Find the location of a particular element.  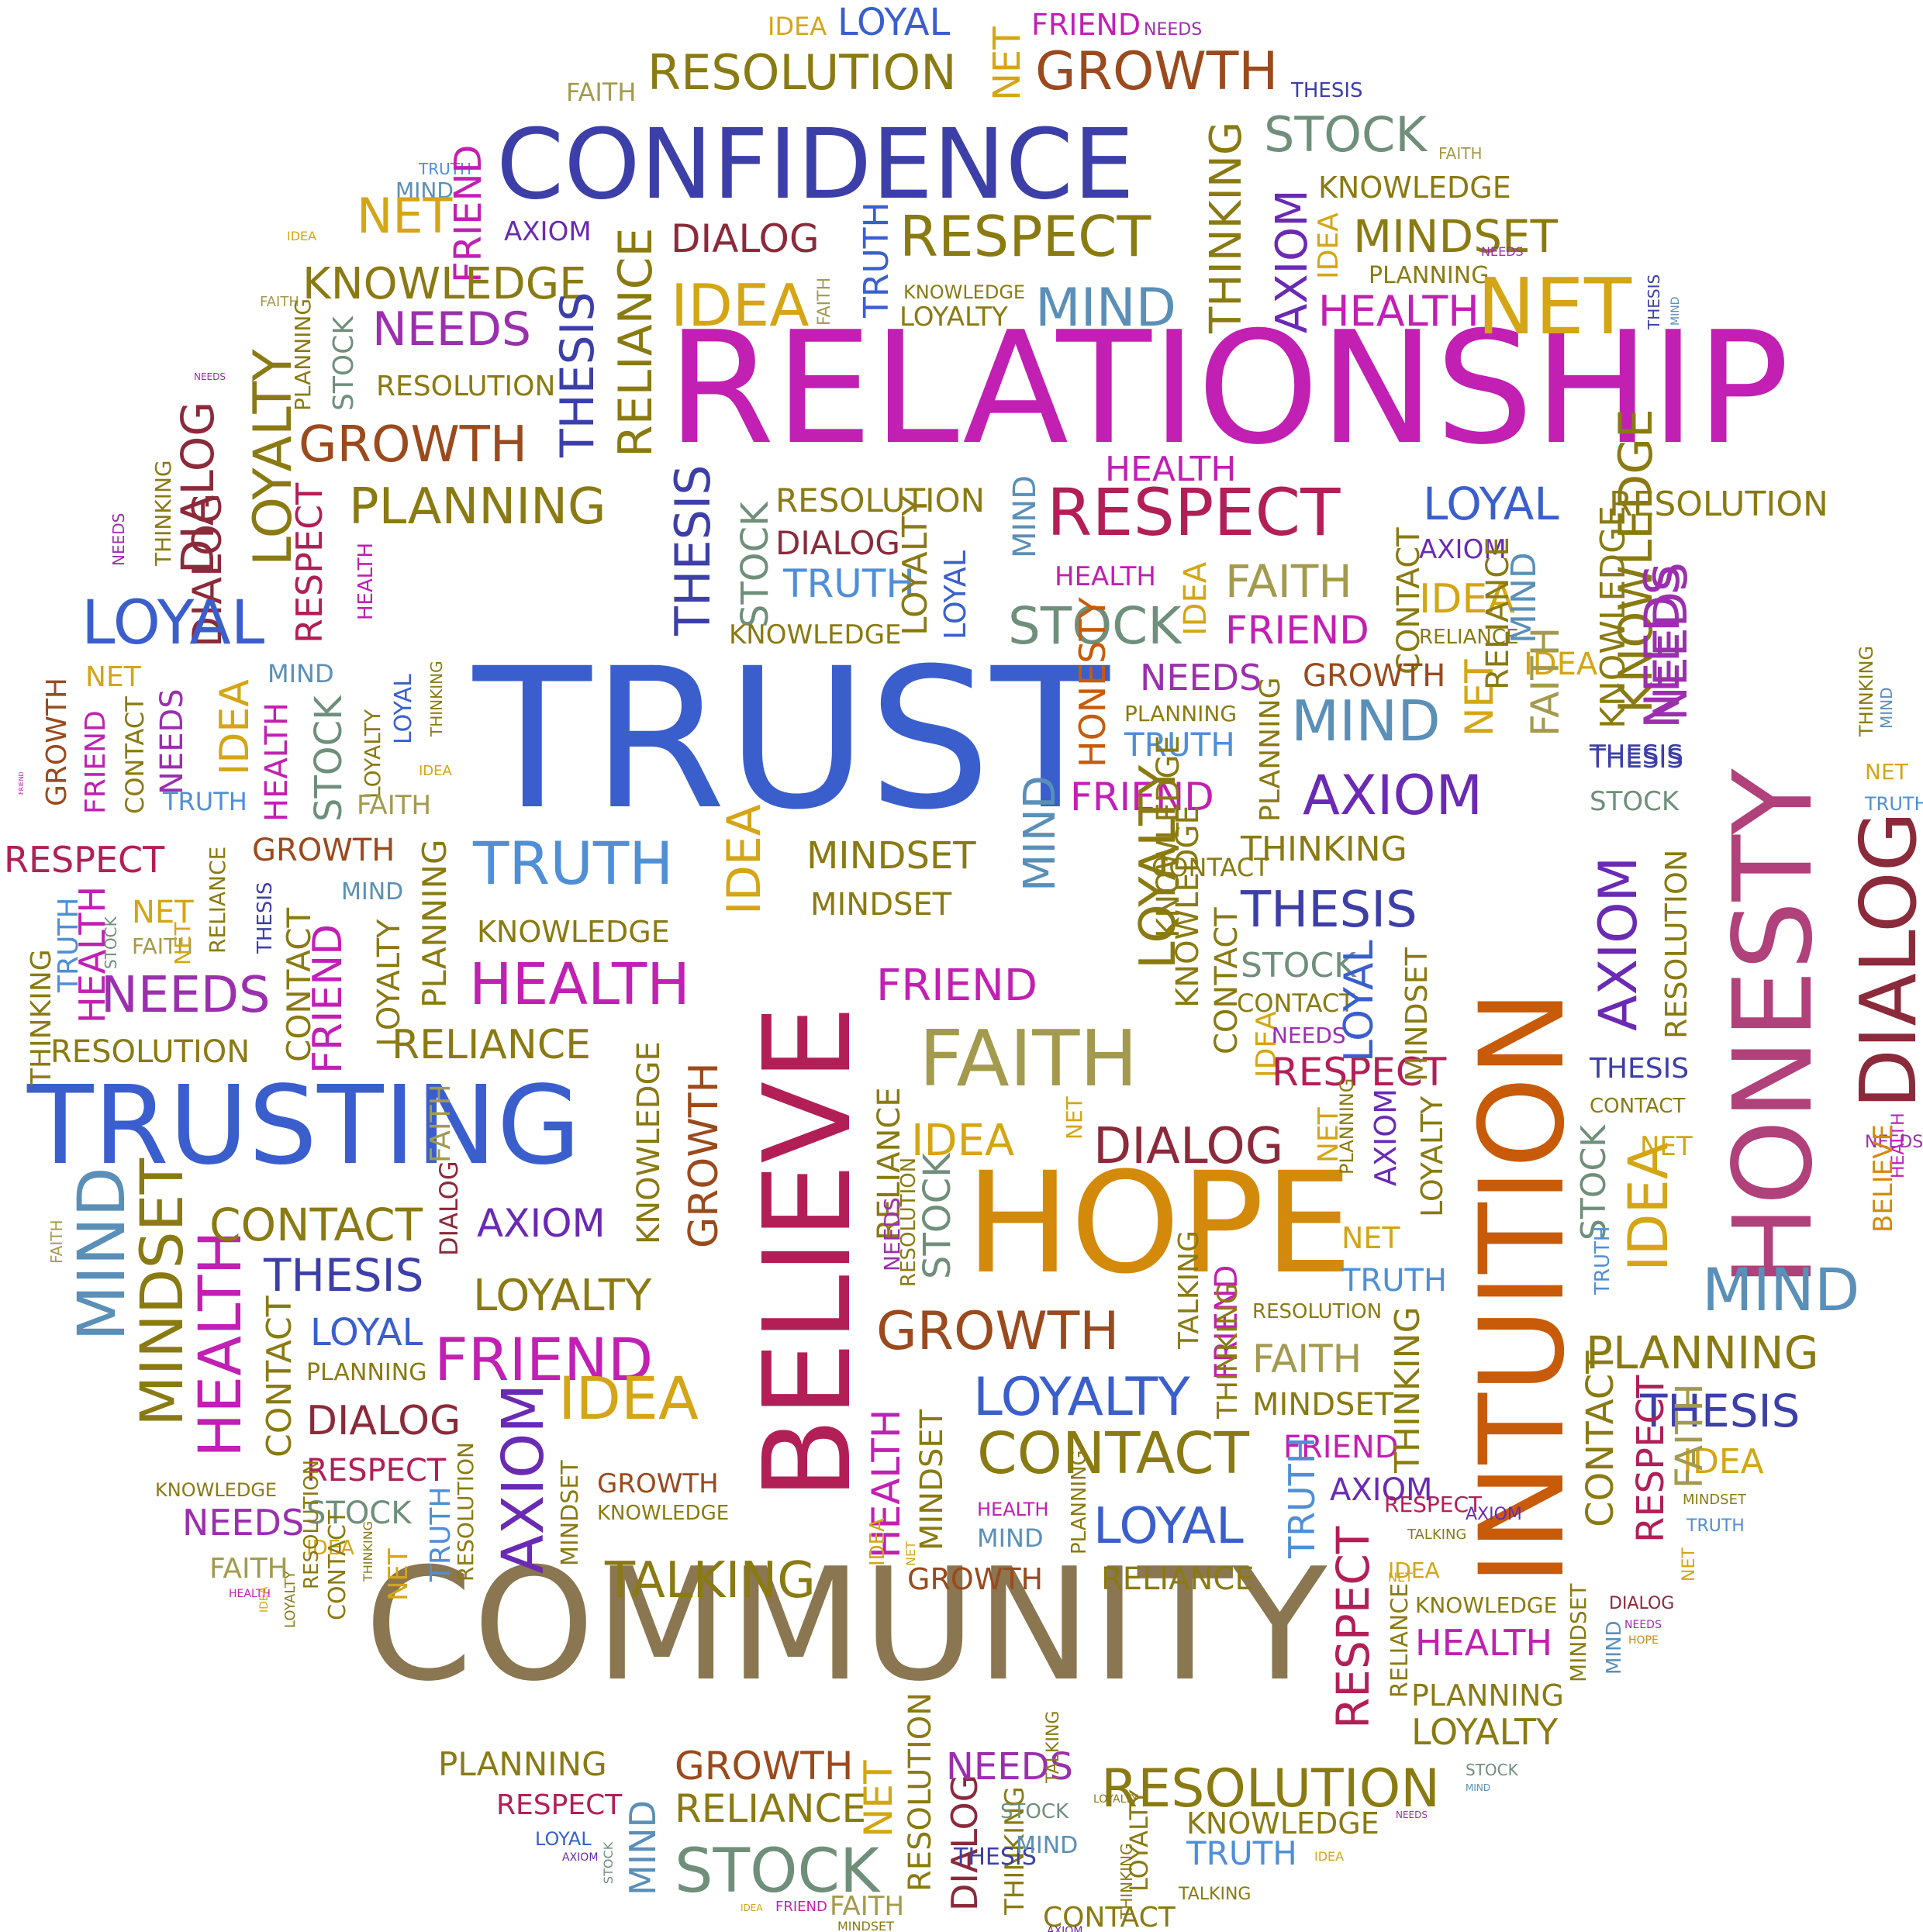

word-mindset: MINDSET is located at coordinates (570, 1513).